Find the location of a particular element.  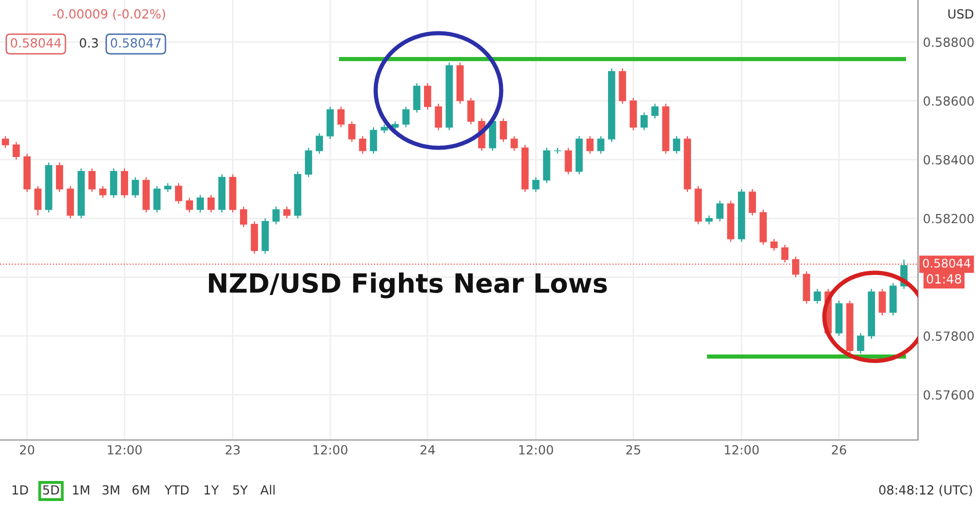

text: 5Y is located at coordinates (240, 490).